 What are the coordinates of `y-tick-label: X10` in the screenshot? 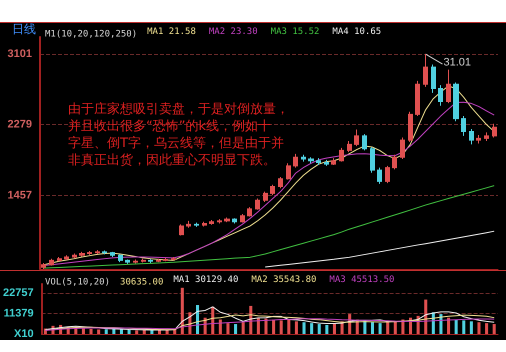 It's located at (24, 334).